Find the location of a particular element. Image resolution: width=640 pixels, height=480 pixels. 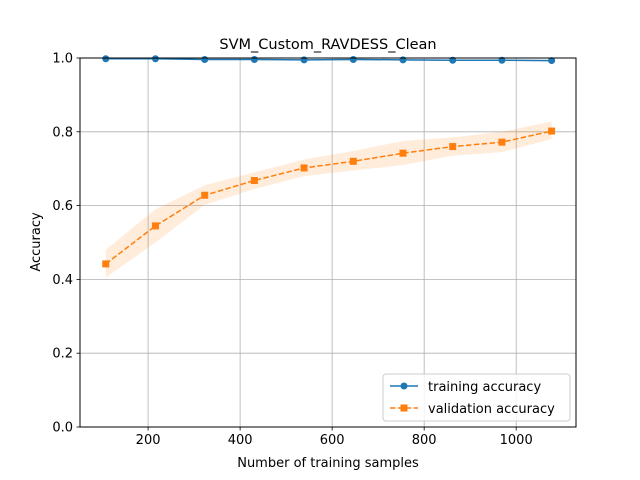

y-tick-label: 0.0 is located at coordinates (62, 428).